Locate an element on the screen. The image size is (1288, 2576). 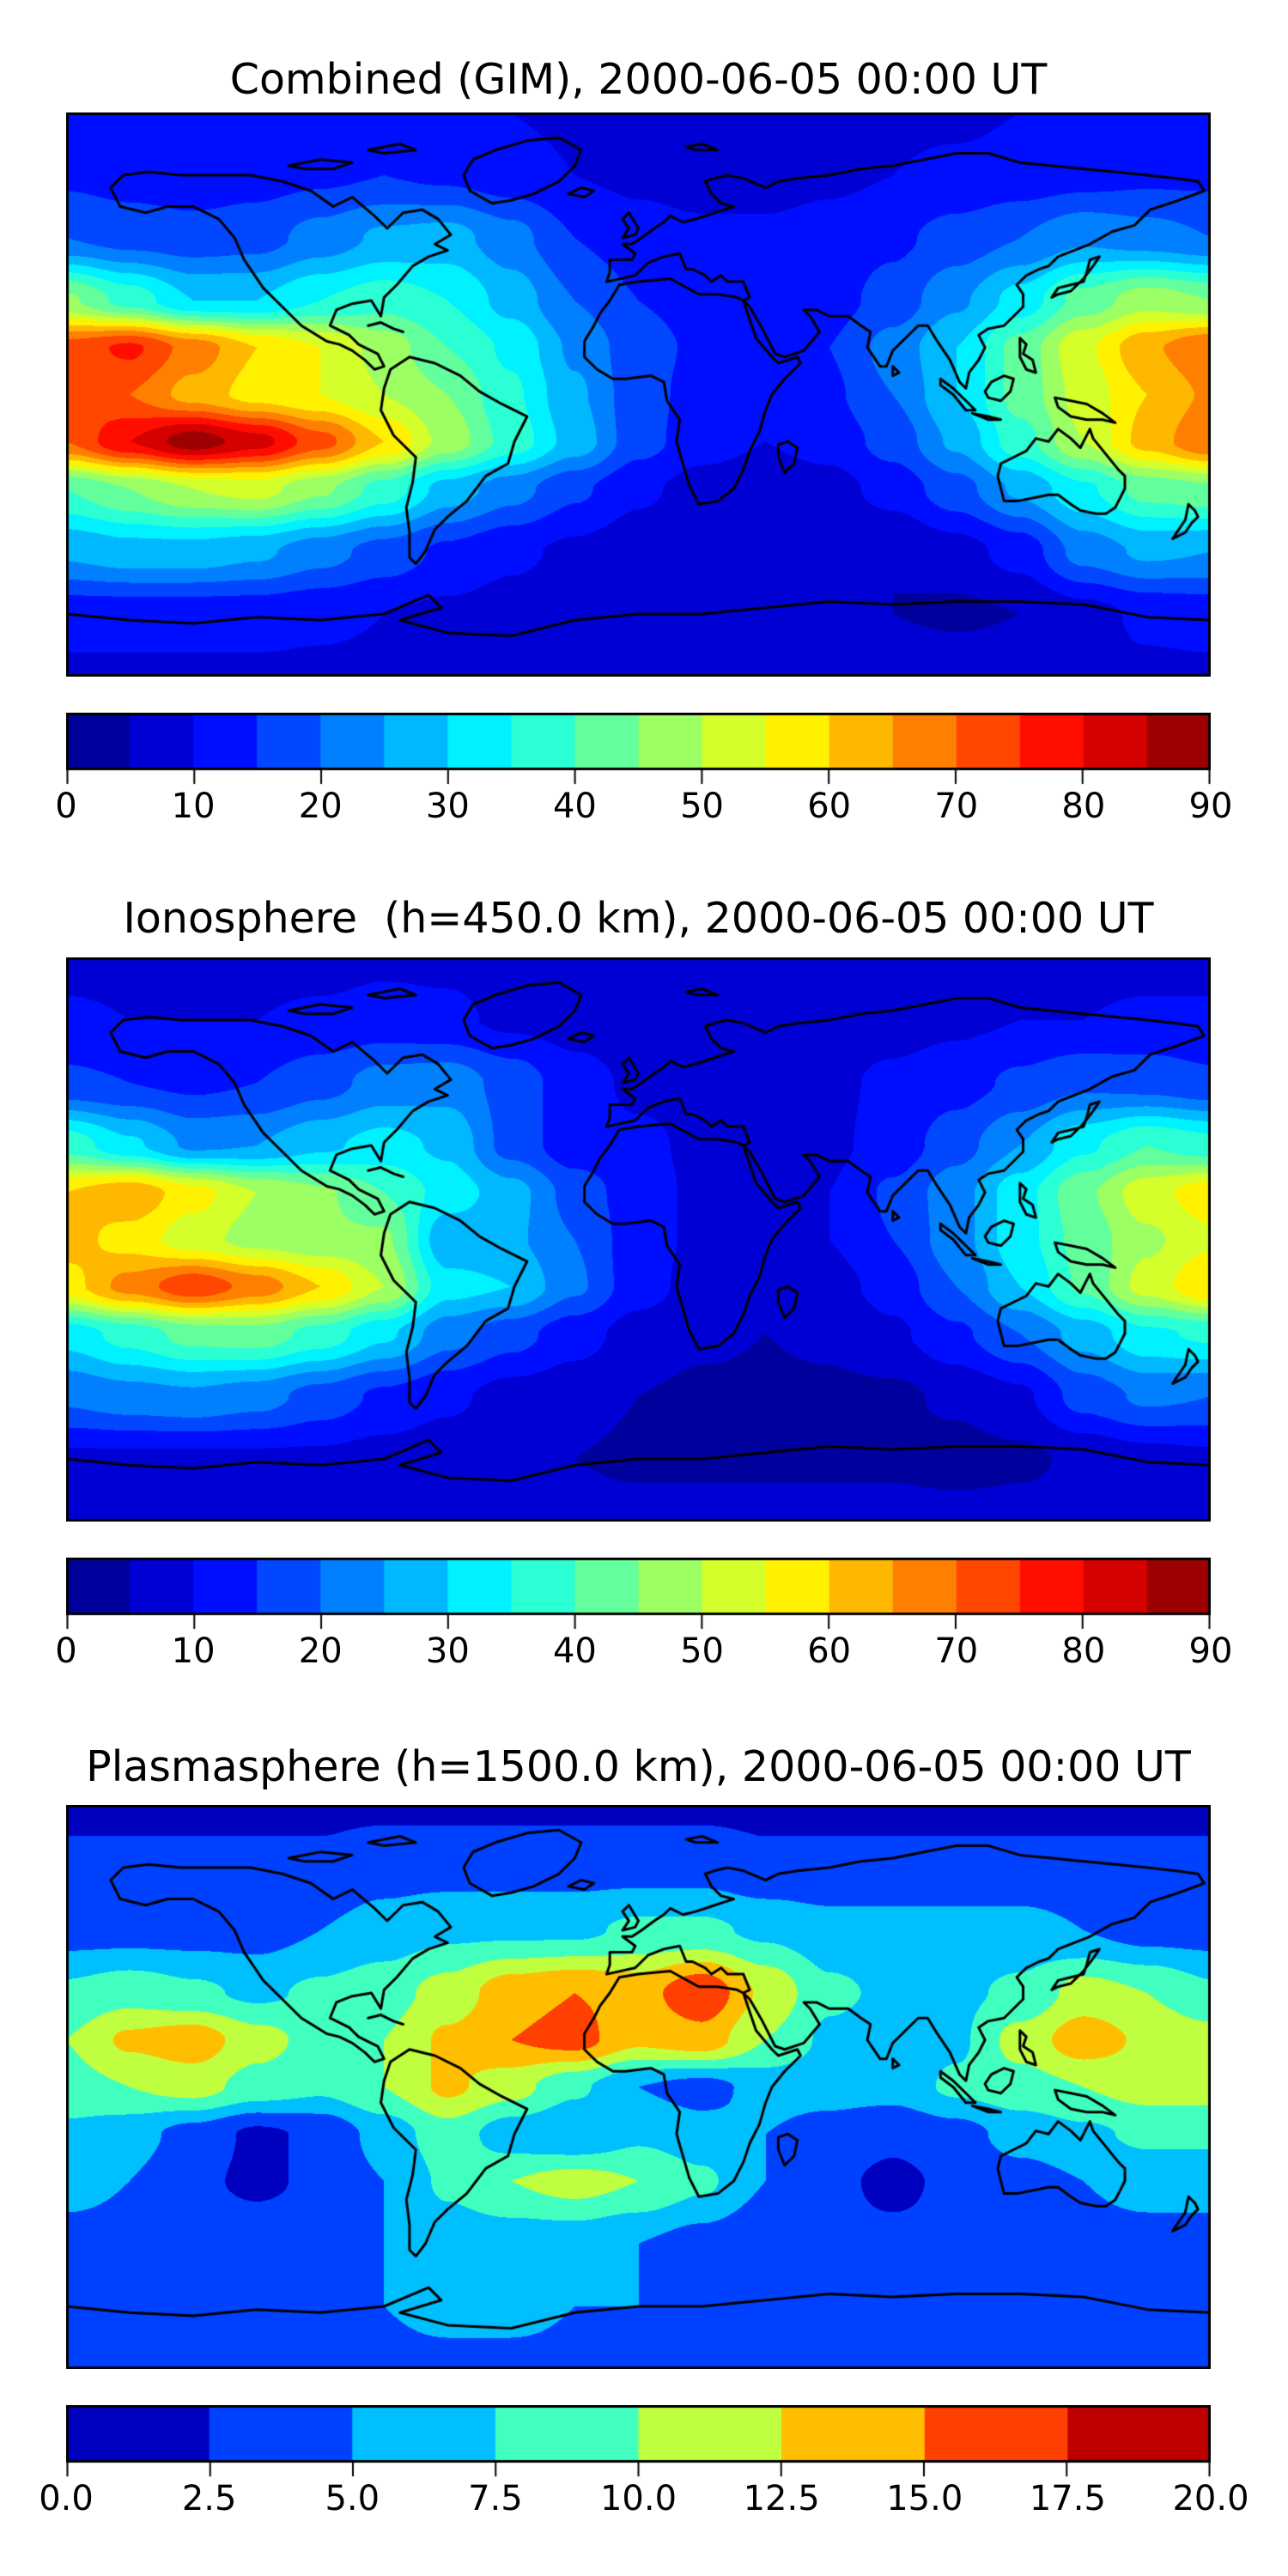
colorbar-tick-labels-plasmasphere: 0.0 2.5 5.0 7.5 10.0 12.5 15.0 17.5 20.0 is located at coordinates (644, 2500).